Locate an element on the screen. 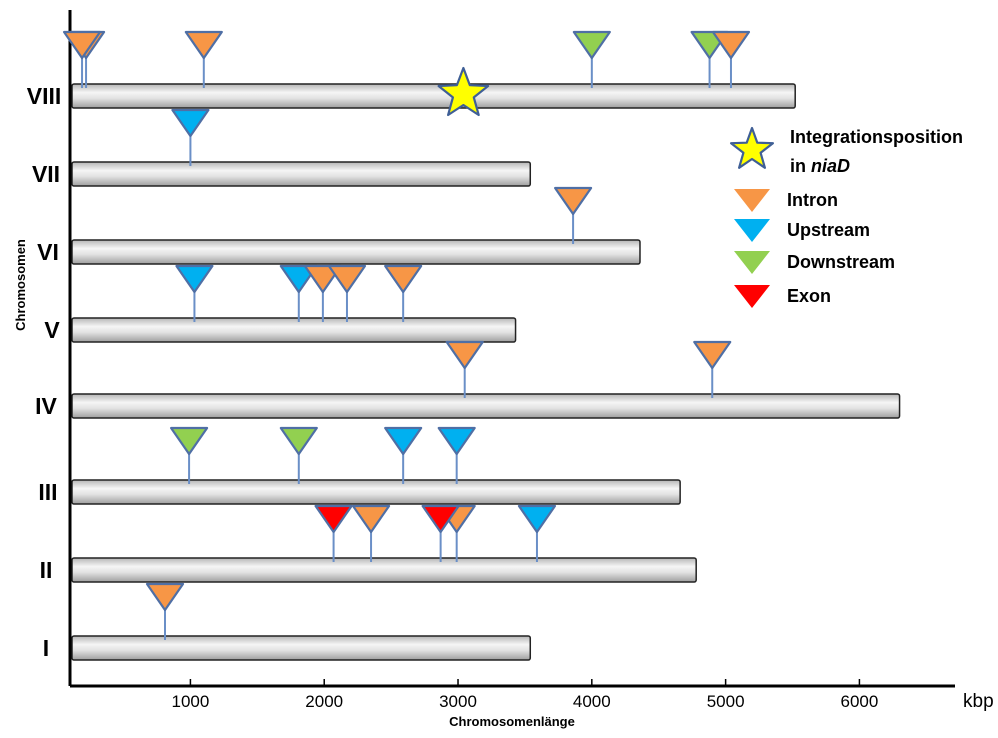  chromosome-row-v is located at coordinates (294, 330).